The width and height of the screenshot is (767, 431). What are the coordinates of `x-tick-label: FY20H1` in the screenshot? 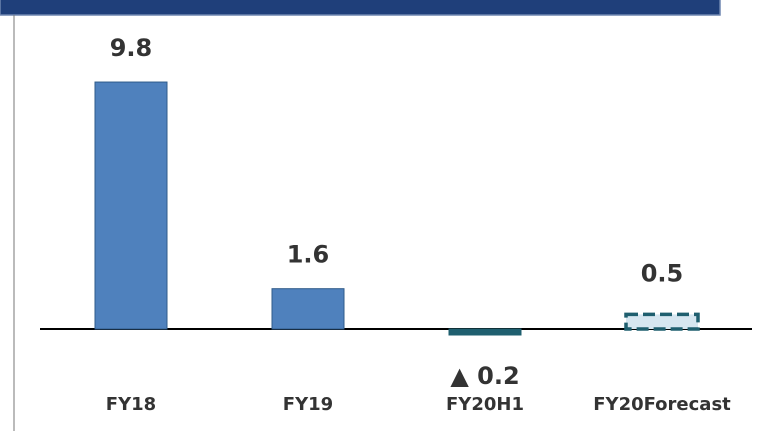 It's located at (485, 404).